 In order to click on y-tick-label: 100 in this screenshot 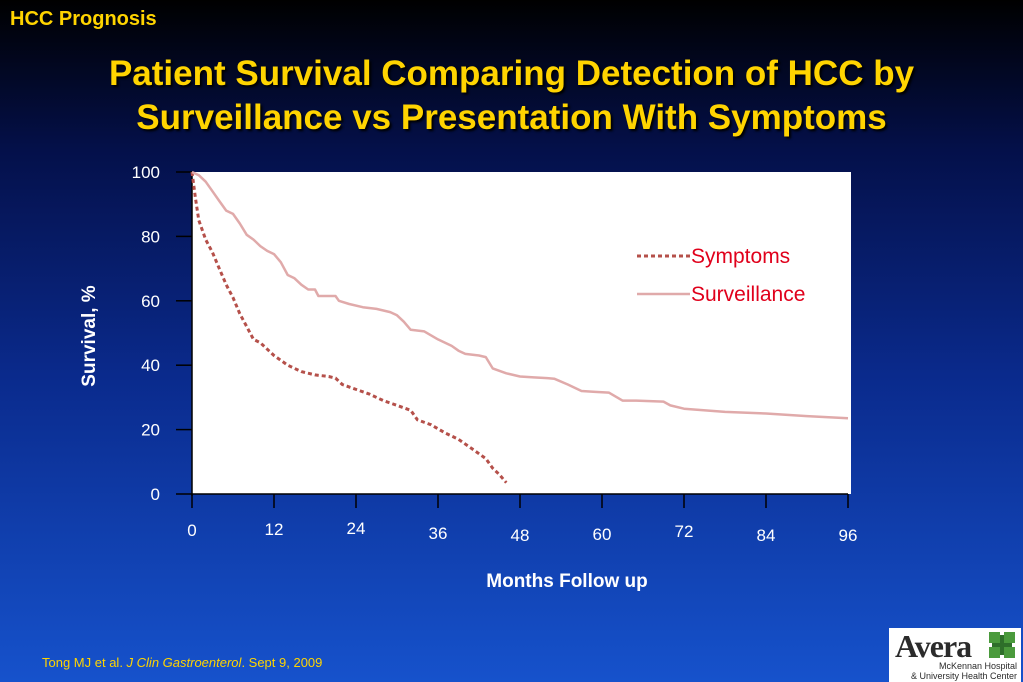, I will do `click(146, 172)`.